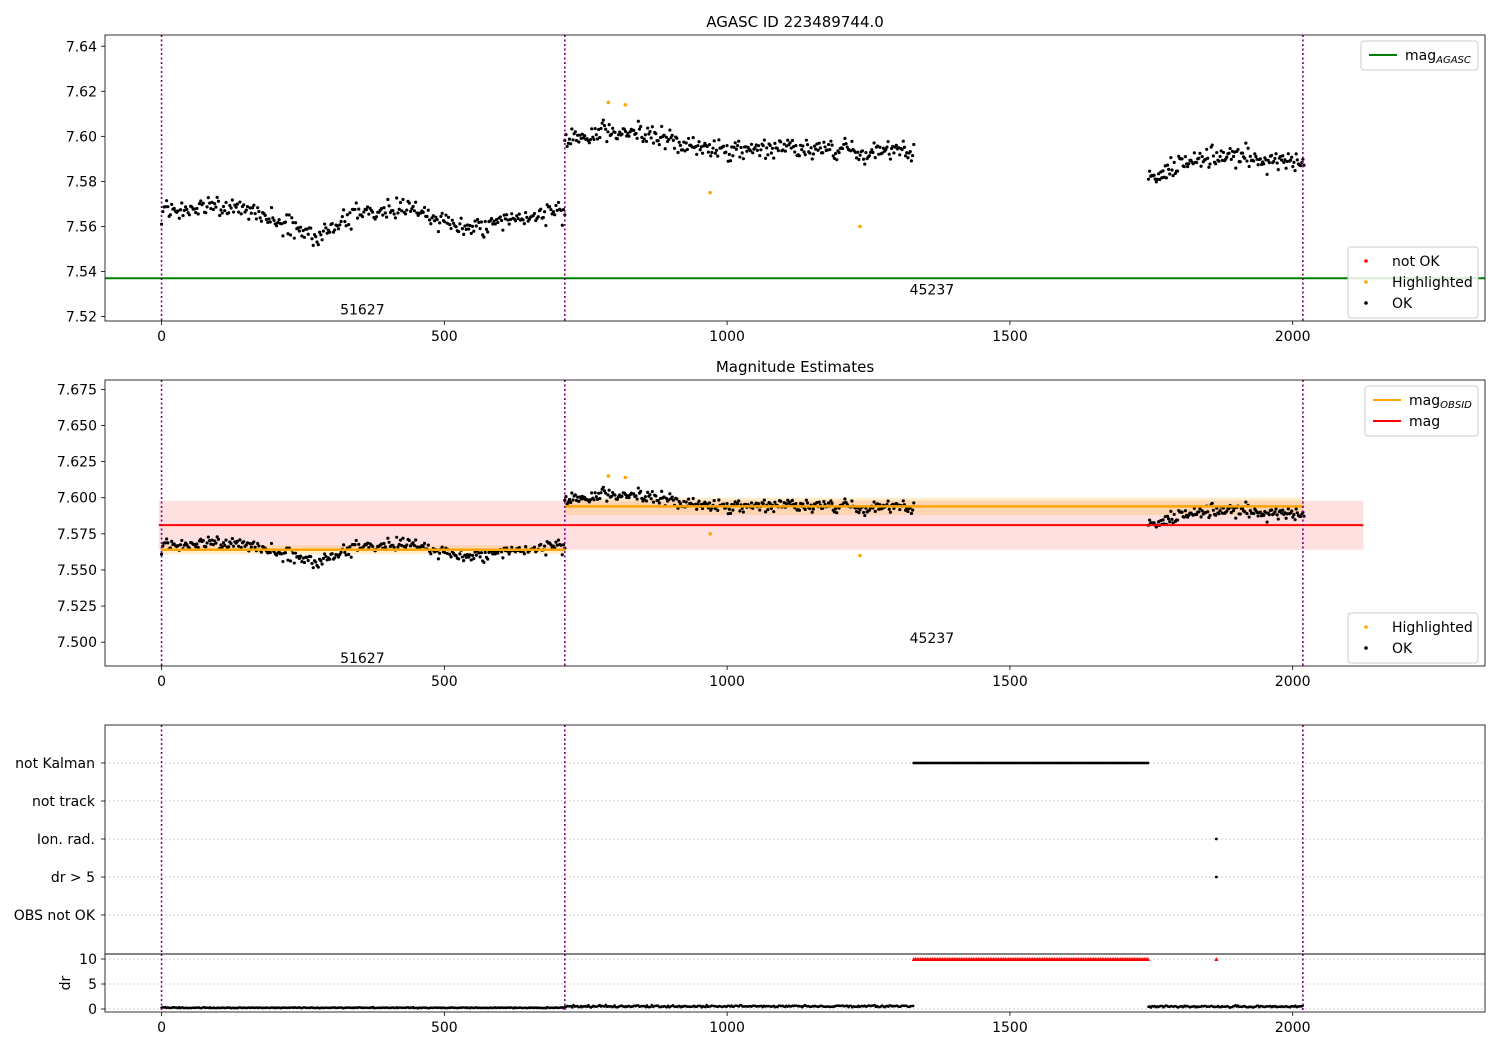 This screenshot has width=1500, height=1050. What do you see at coordinates (444, 682) in the screenshot?
I see `p2-xtick-label: 500` at bounding box center [444, 682].